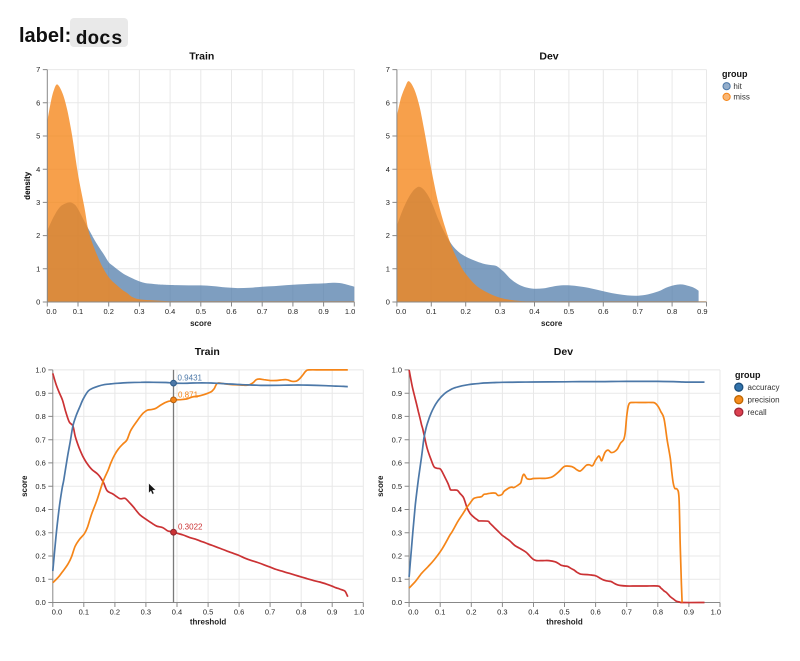  What do you see at coordinates (764, 400) in the screenshot?
I see `svg-text: precision` at bounding box center [764, 400].